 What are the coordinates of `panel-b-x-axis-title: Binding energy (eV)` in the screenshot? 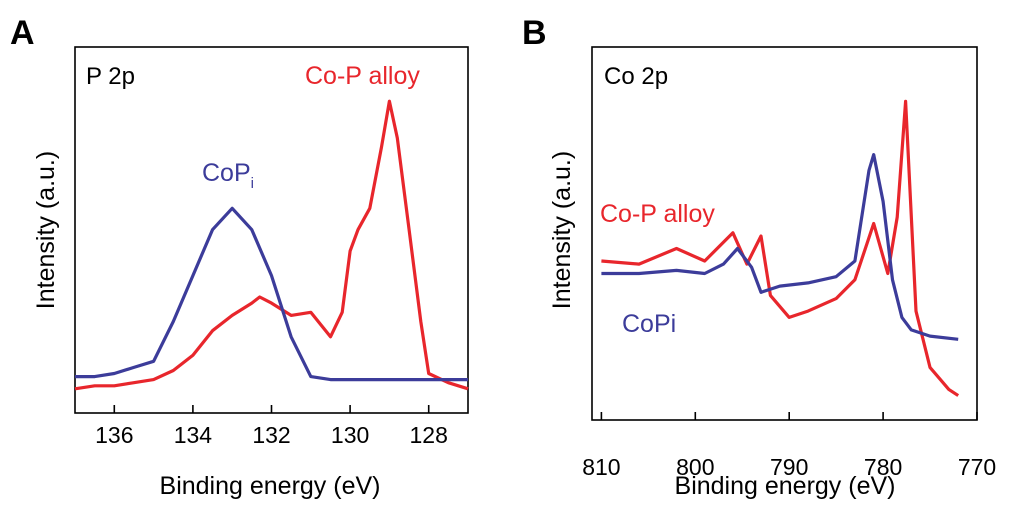 It's located at (785, 486).